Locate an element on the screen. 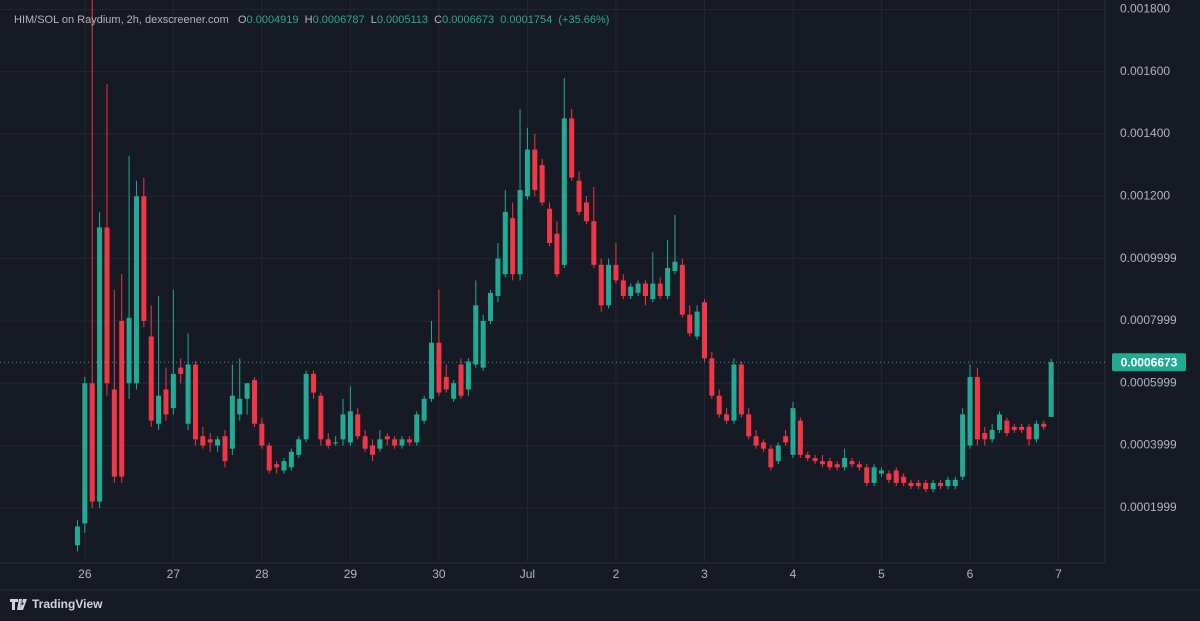  x-tick-label: Jul is located at coordinates (527, 574).